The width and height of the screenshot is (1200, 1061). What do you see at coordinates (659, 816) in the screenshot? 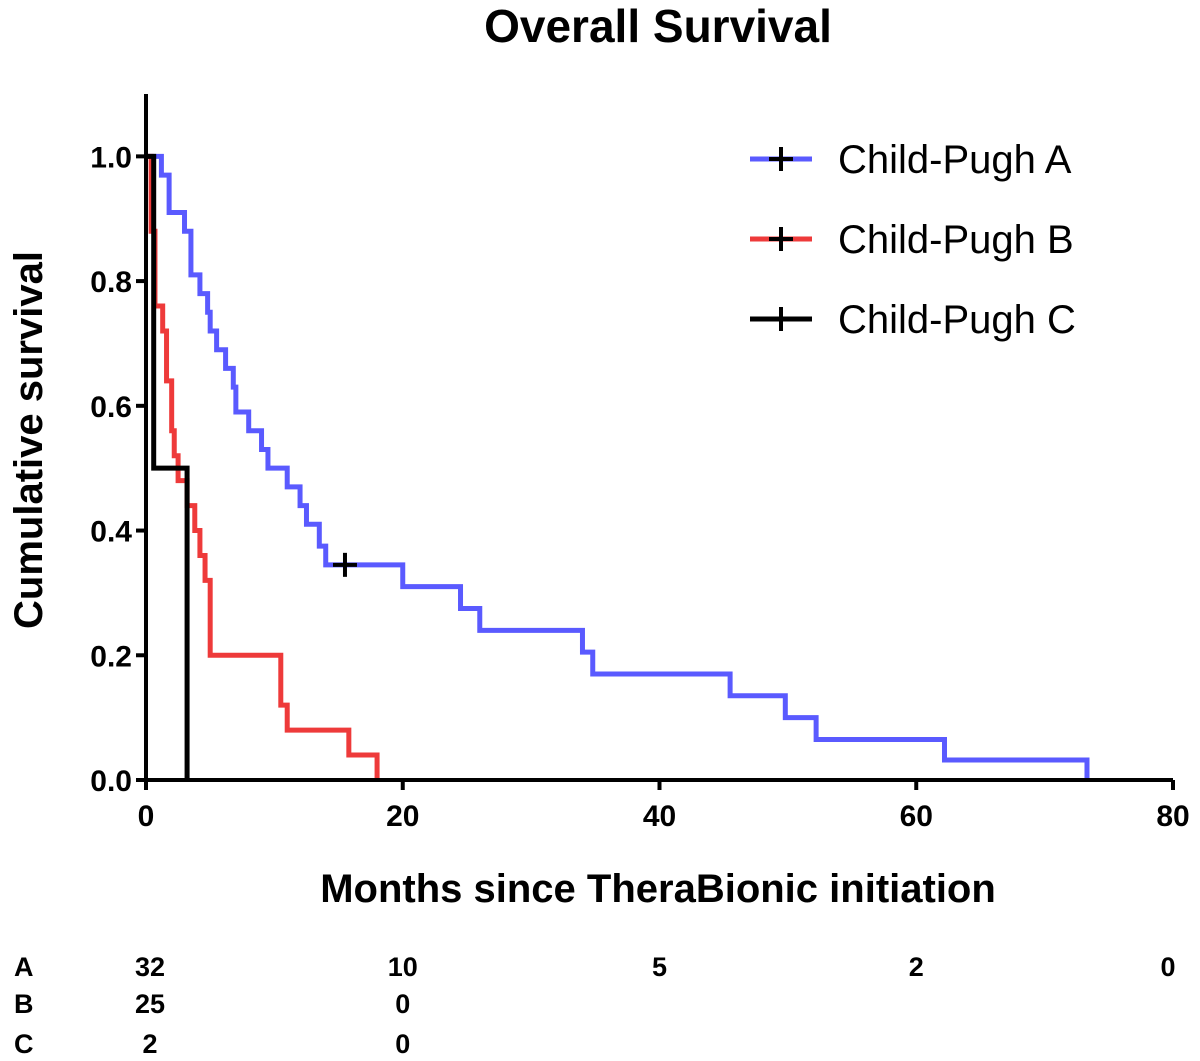
I see `x-tick-label: 40` at bounding box center [659, 816].